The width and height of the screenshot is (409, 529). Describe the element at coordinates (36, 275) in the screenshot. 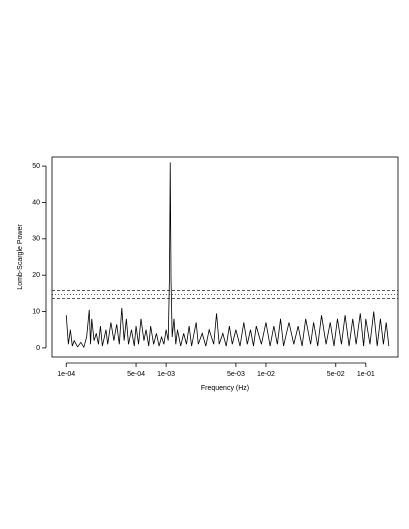

I see `y-tick-label: 20` at that location.